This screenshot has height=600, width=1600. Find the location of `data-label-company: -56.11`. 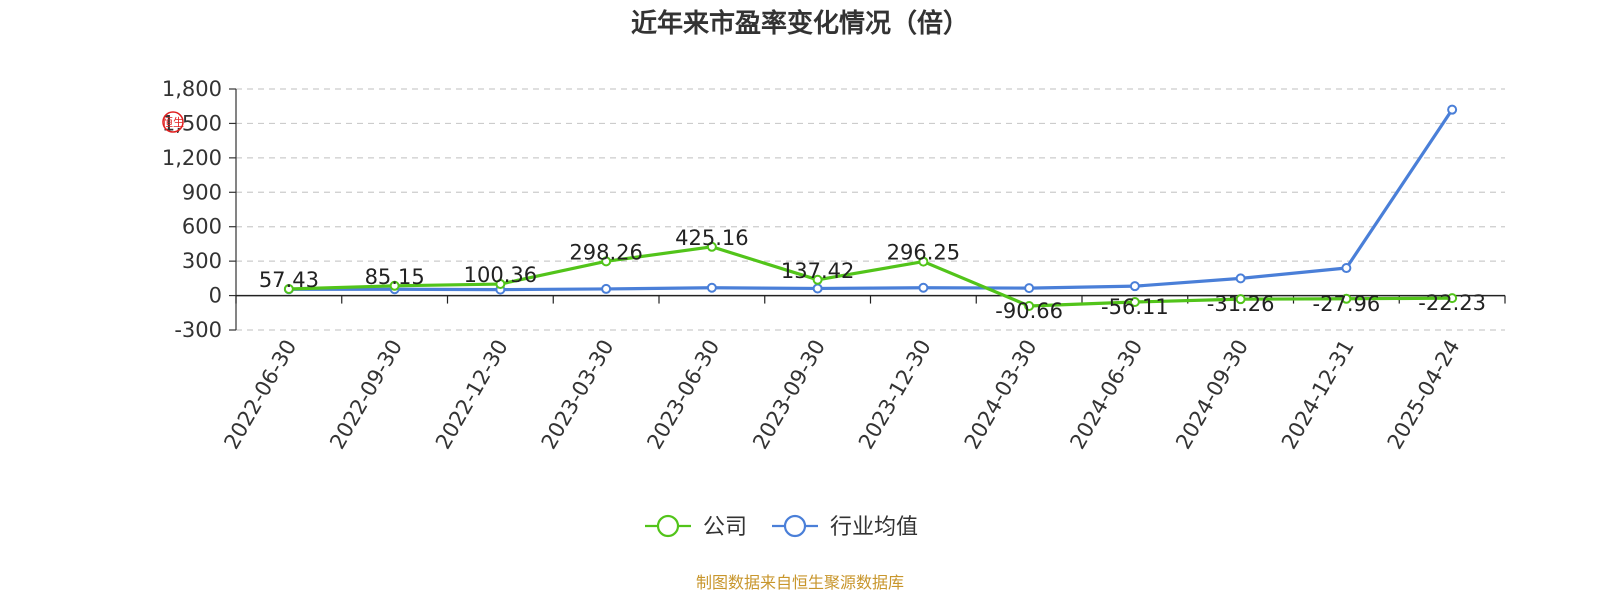

data-label-company: -56.11 is located at coordinates (1135, 307).